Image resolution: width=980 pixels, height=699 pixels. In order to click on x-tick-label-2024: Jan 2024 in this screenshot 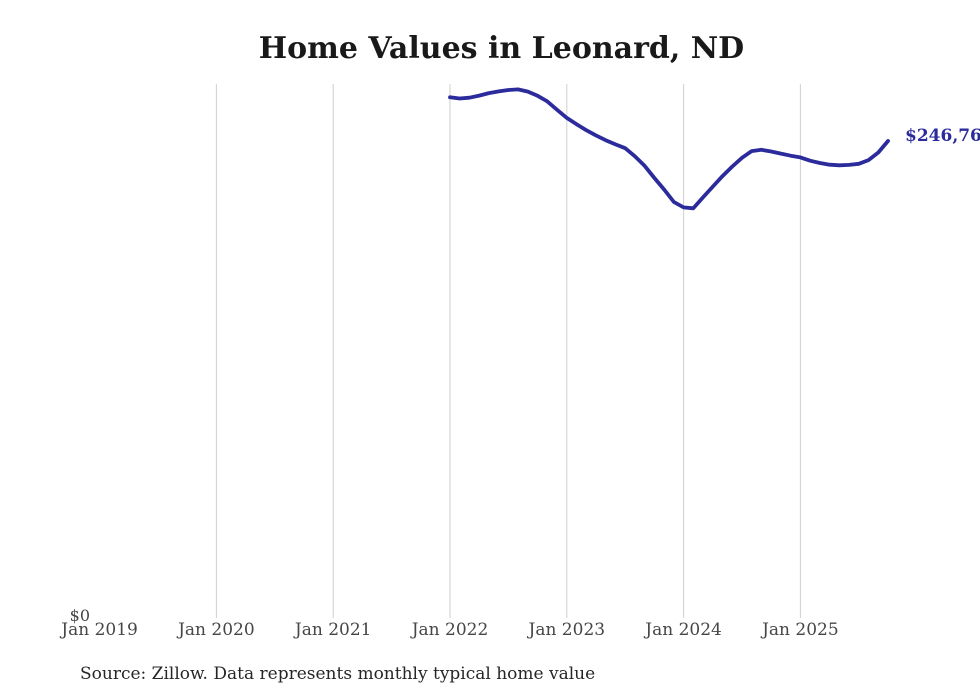, I will do `click(683, 630)`.